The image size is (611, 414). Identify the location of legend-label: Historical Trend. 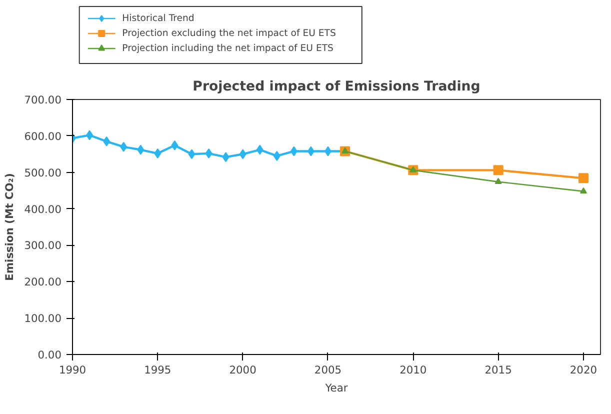
(158, 18).